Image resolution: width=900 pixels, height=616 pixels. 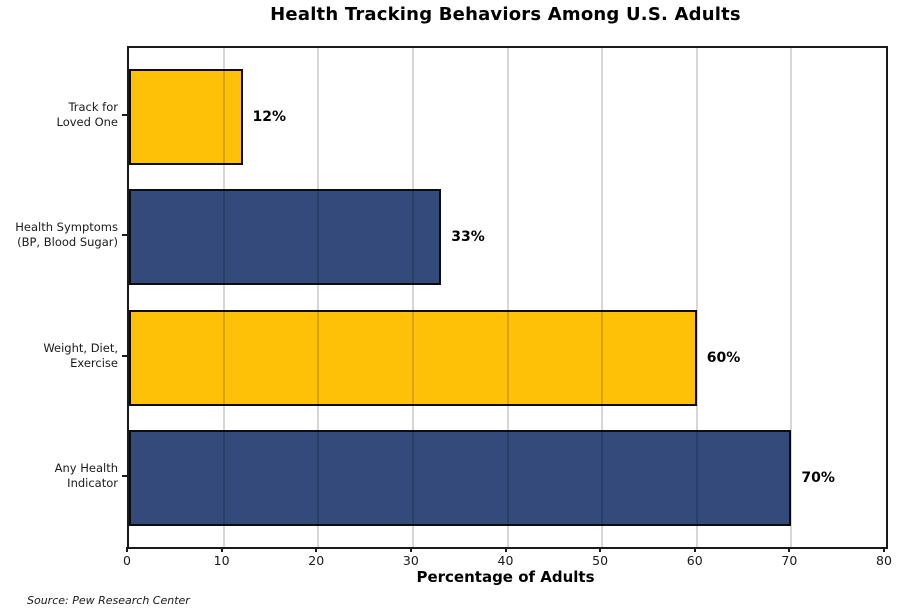 What do you see at coordinates (87, 115) in the screenshot?
I see `y-tick-label: Track for Loved One` at bounding box center [87, 115].